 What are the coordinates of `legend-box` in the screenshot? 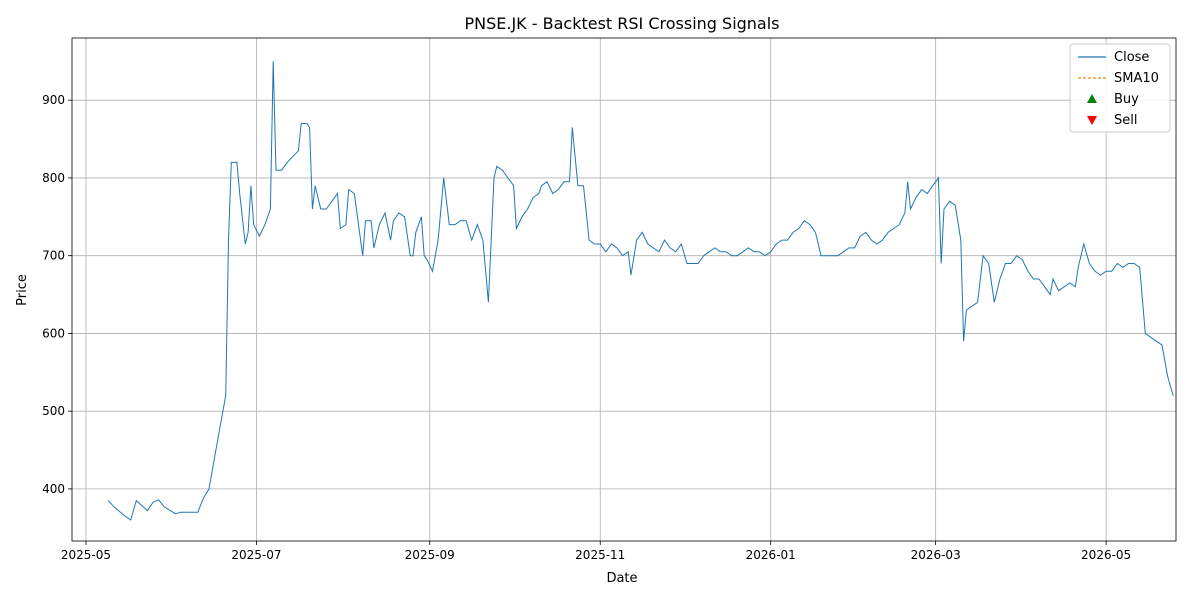 It's located at (1120, 88).